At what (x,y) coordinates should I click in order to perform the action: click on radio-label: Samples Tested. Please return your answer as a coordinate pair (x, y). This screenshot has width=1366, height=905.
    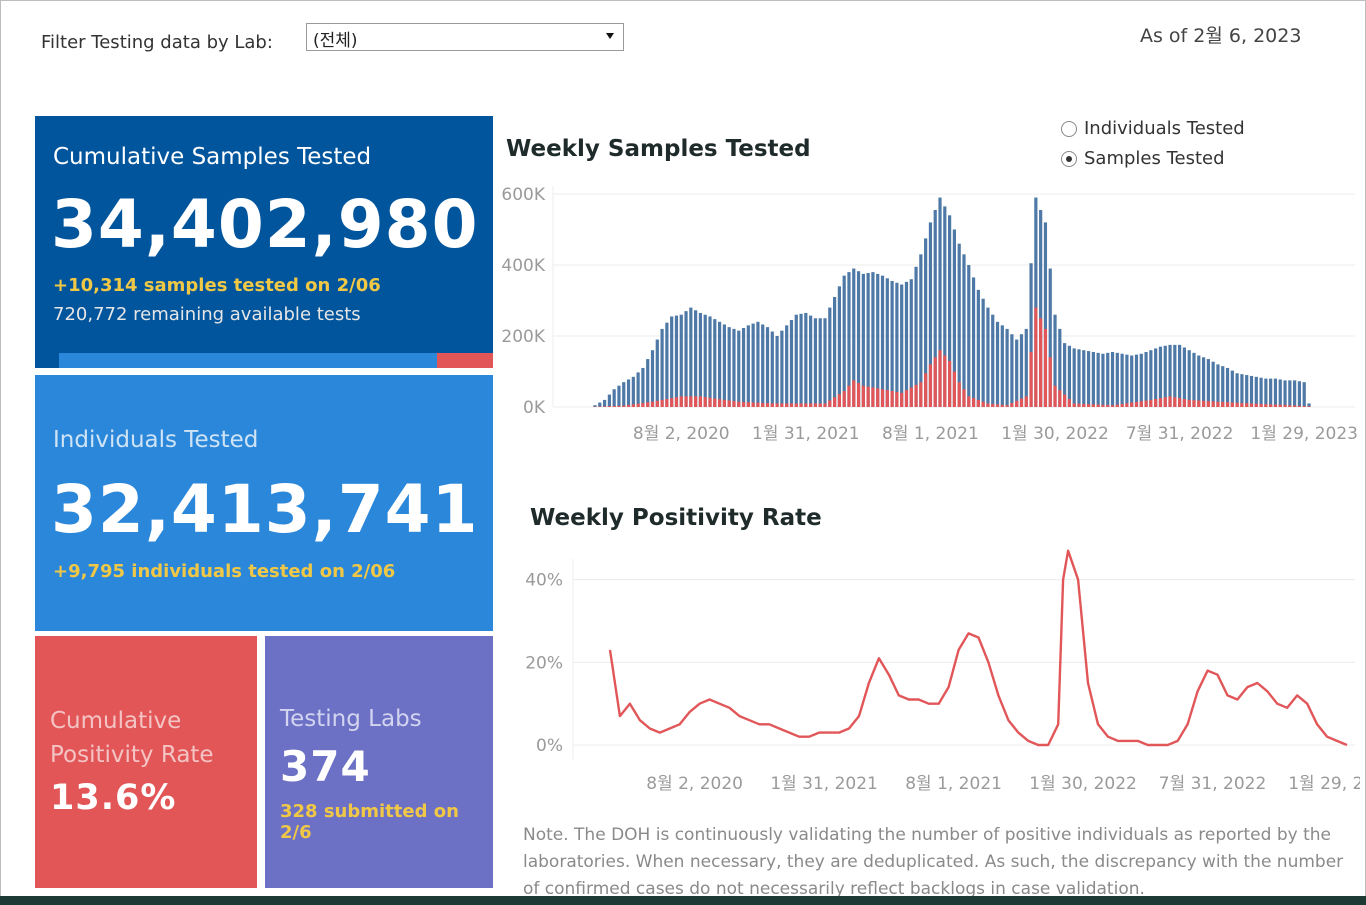
    Looking at the image, I should click on (1154, 158).